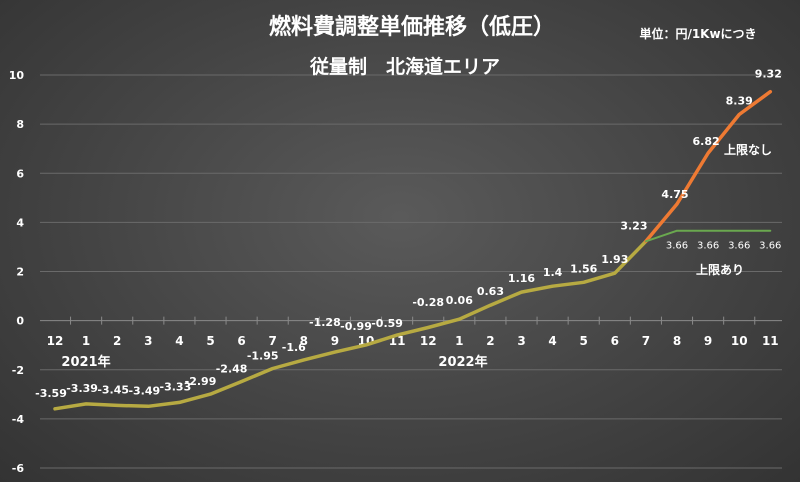  What do you see at coordinates (748, 149) in the screenshot?
I see `series-label-no-cap: 上限なし` at bounding box center [748, 149].